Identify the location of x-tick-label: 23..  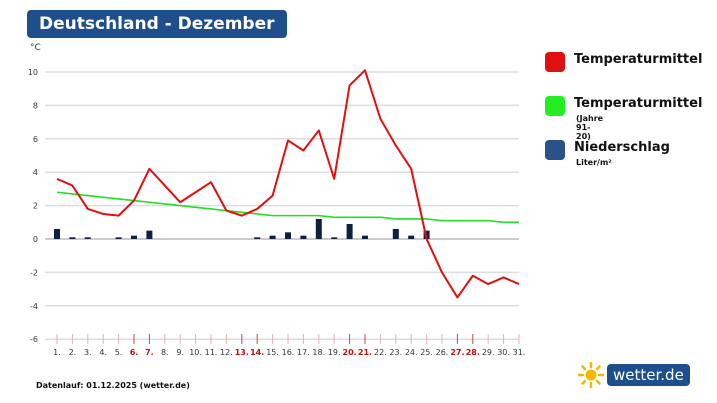
(395, 352).